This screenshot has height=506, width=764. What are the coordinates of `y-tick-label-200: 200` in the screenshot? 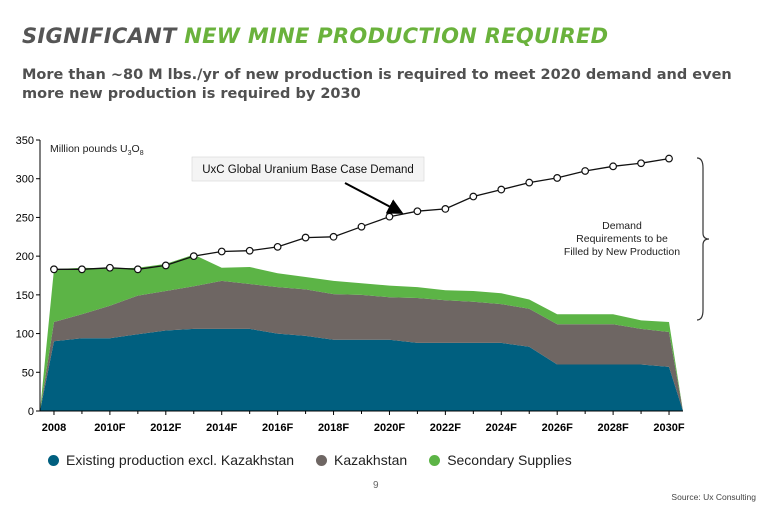 It's located at (25, 257).